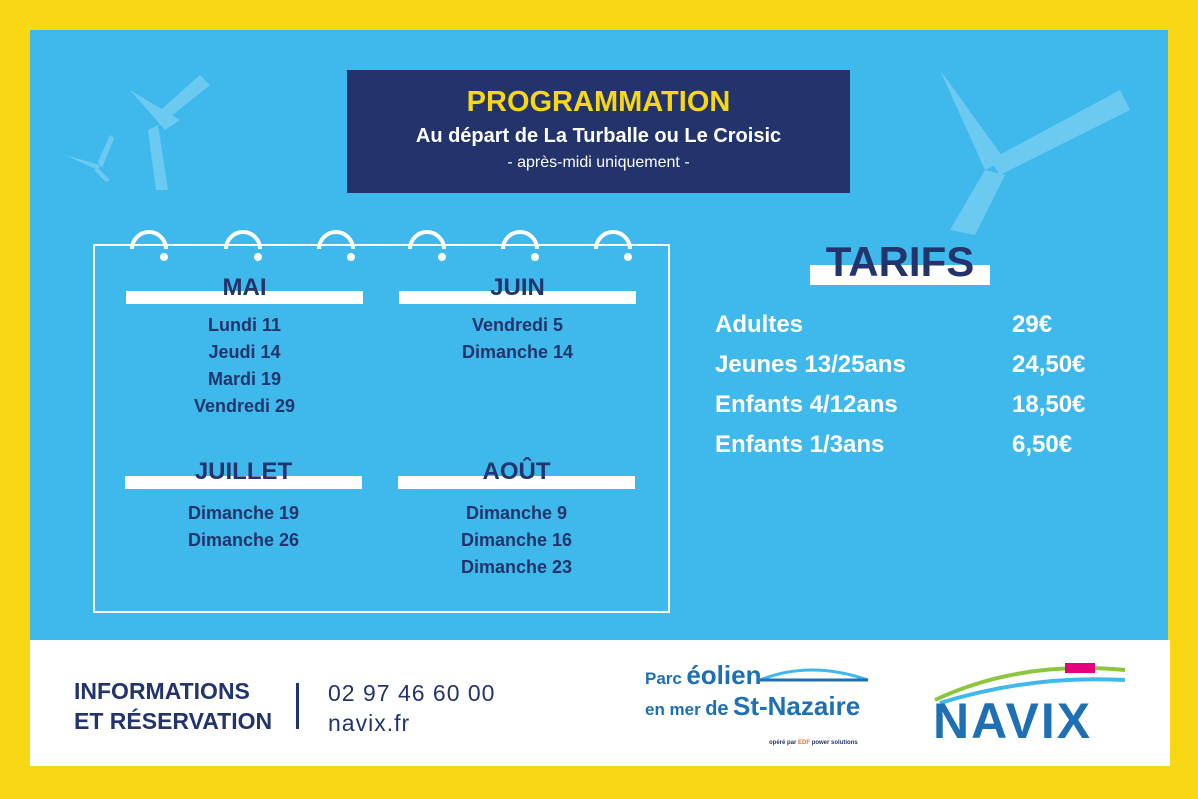 This screenshot has height=799, width=1198. What do you see at coordinates (834, 743) in the screenshot?
I see `logo-text: power solutions` at bounding box center [834, 743].